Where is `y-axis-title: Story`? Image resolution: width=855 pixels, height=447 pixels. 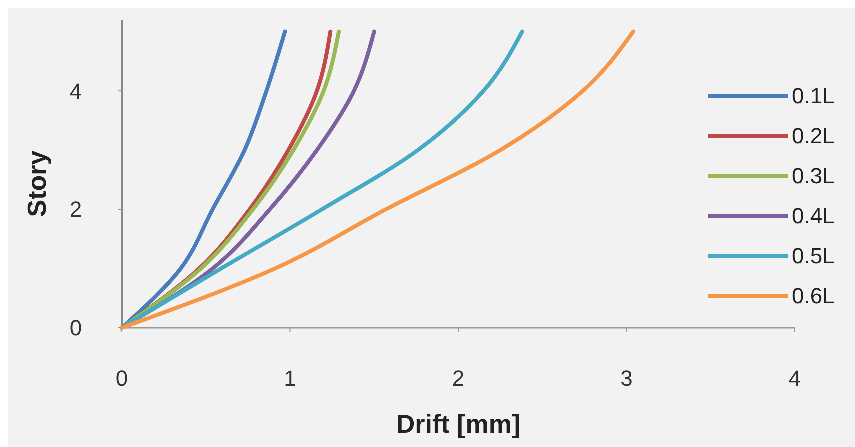 y-axis-title: Story is located at coordinates (37, 184).